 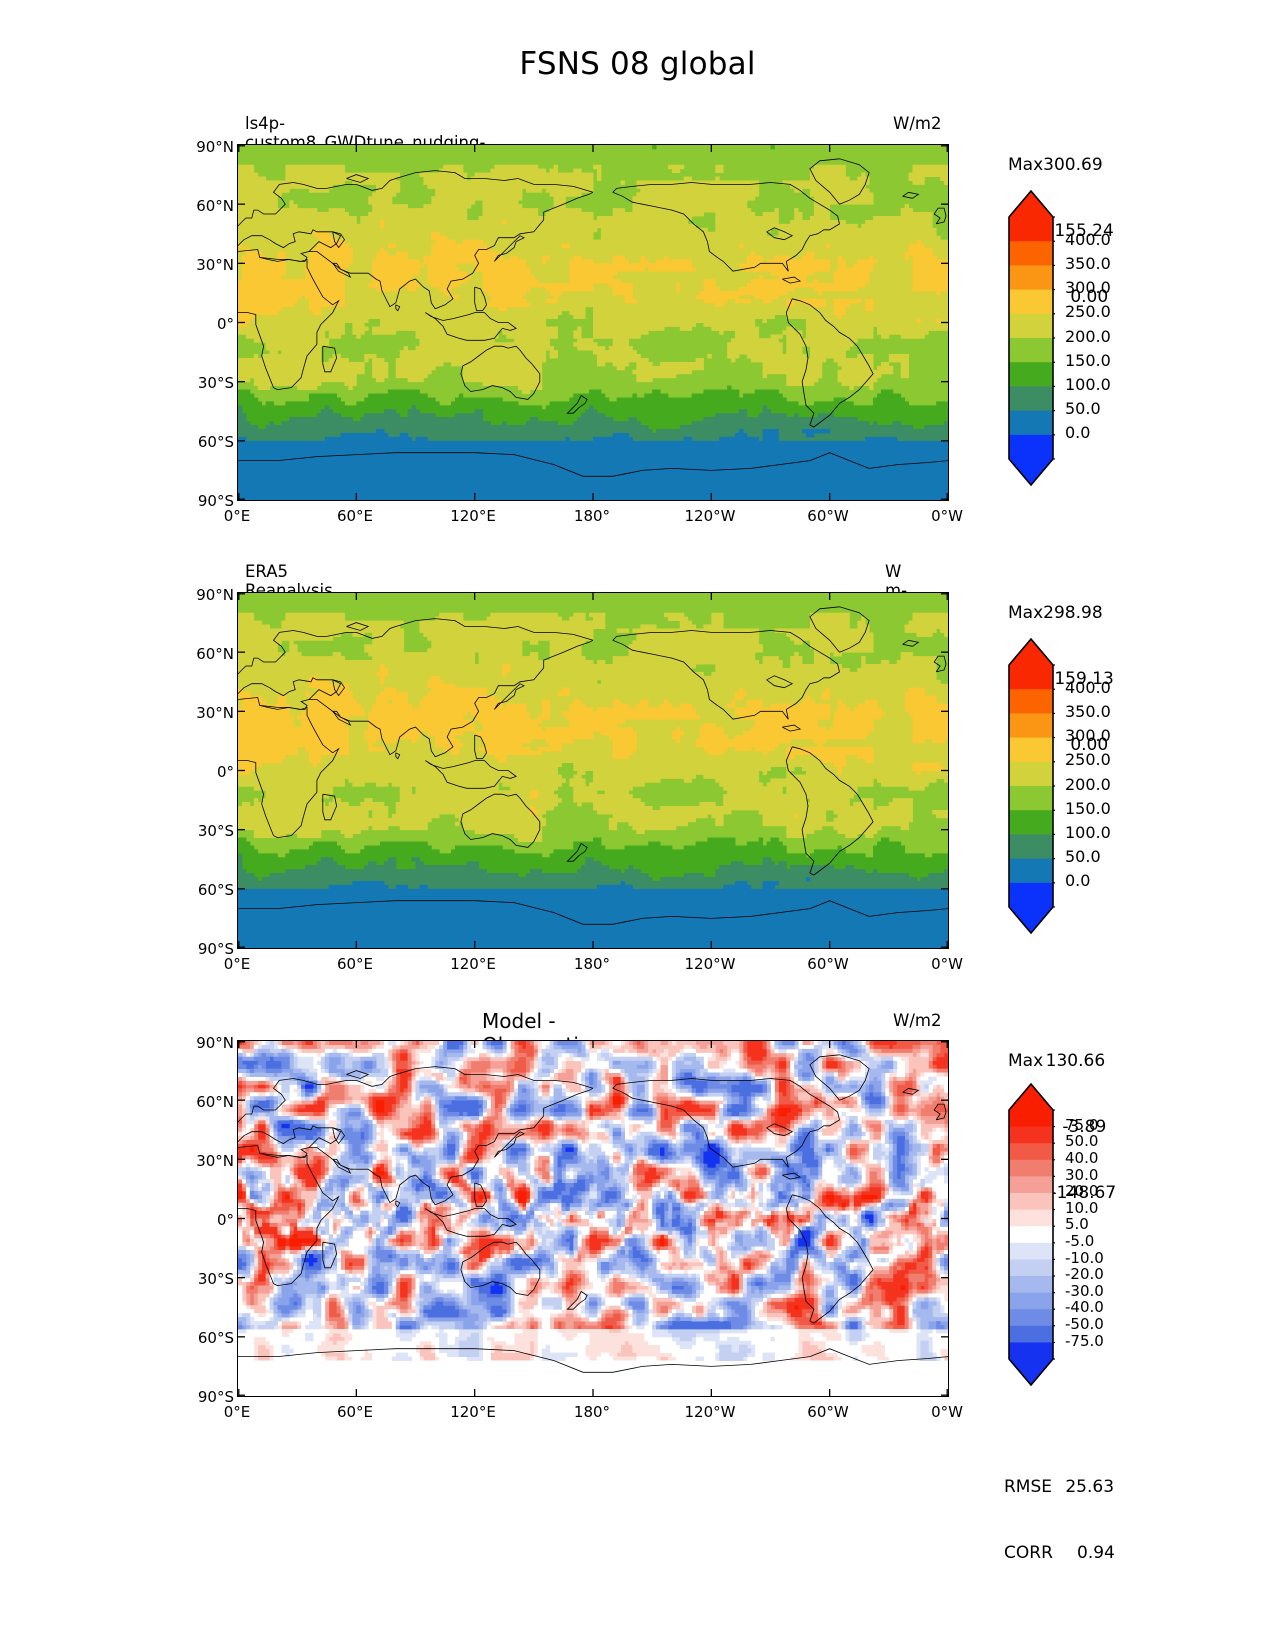 What do you see at coordinates (593, 322) in the screenshot?
I see `map-model` at bounding box center [593, 322].